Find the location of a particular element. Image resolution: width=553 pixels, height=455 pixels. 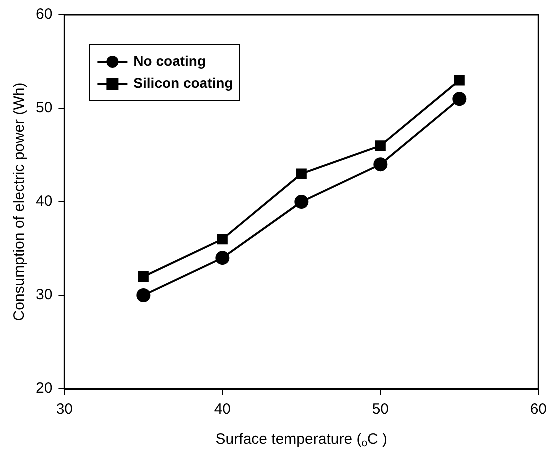

y-tick-label: 40 is located at coordinates (44, 201).